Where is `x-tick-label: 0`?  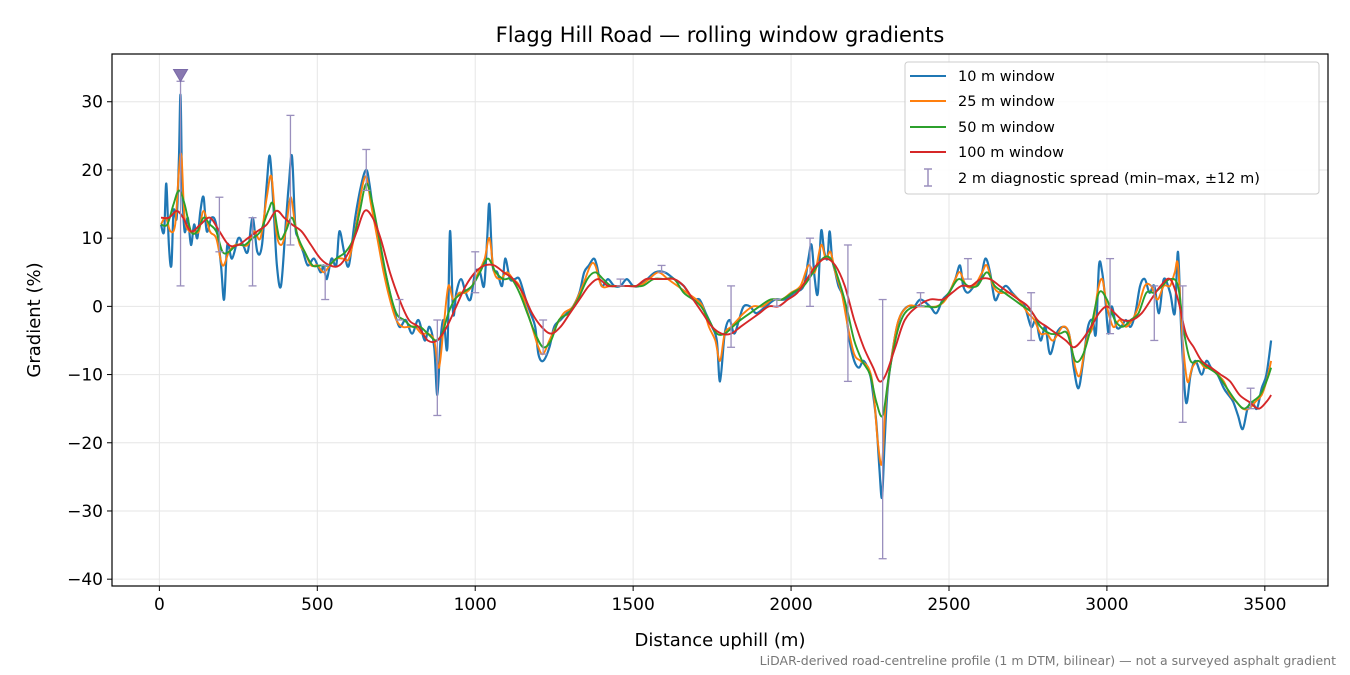 x-tick-label: 0 is located at coordinates (159, 605).